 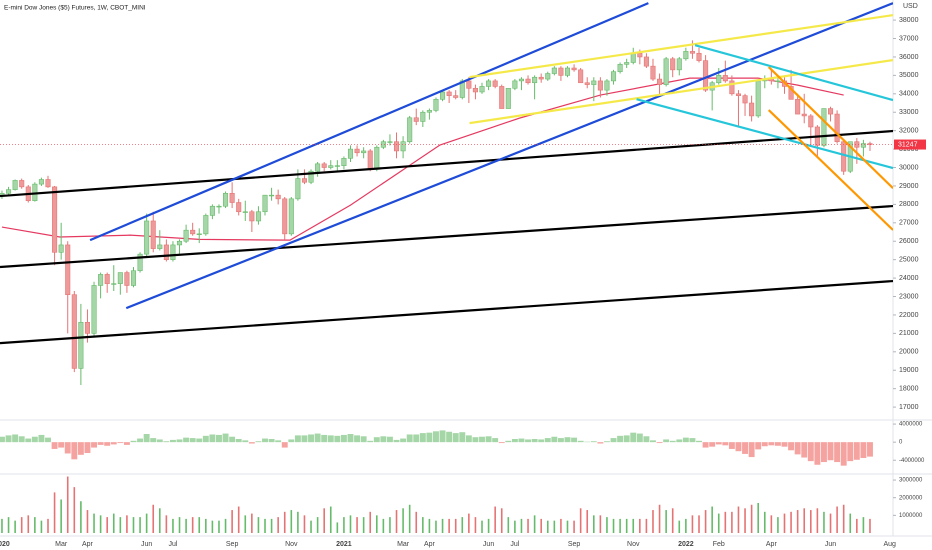 What do you see at coordinates (633, 544) in the screenshot?
I see `x-tick-label: Nov` at bounding box center [633, 544].